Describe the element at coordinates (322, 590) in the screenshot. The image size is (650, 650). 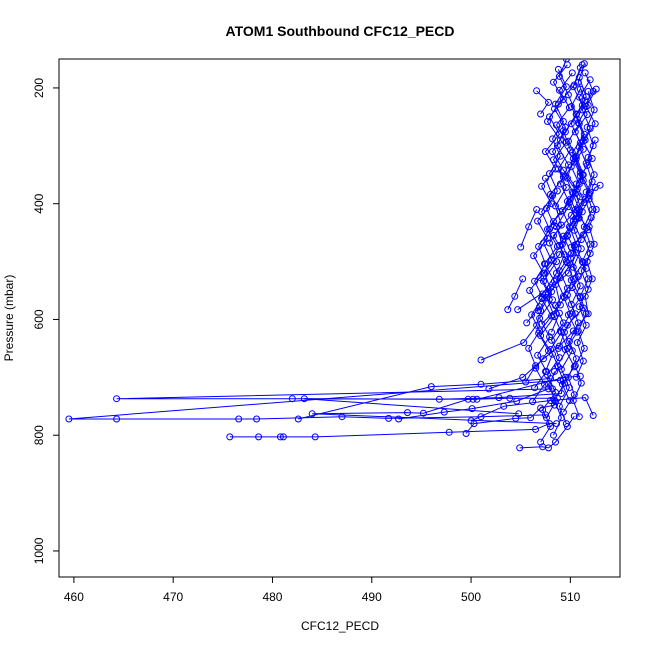
I see `x-axis: 460 470 480 490 500 510` at that location.